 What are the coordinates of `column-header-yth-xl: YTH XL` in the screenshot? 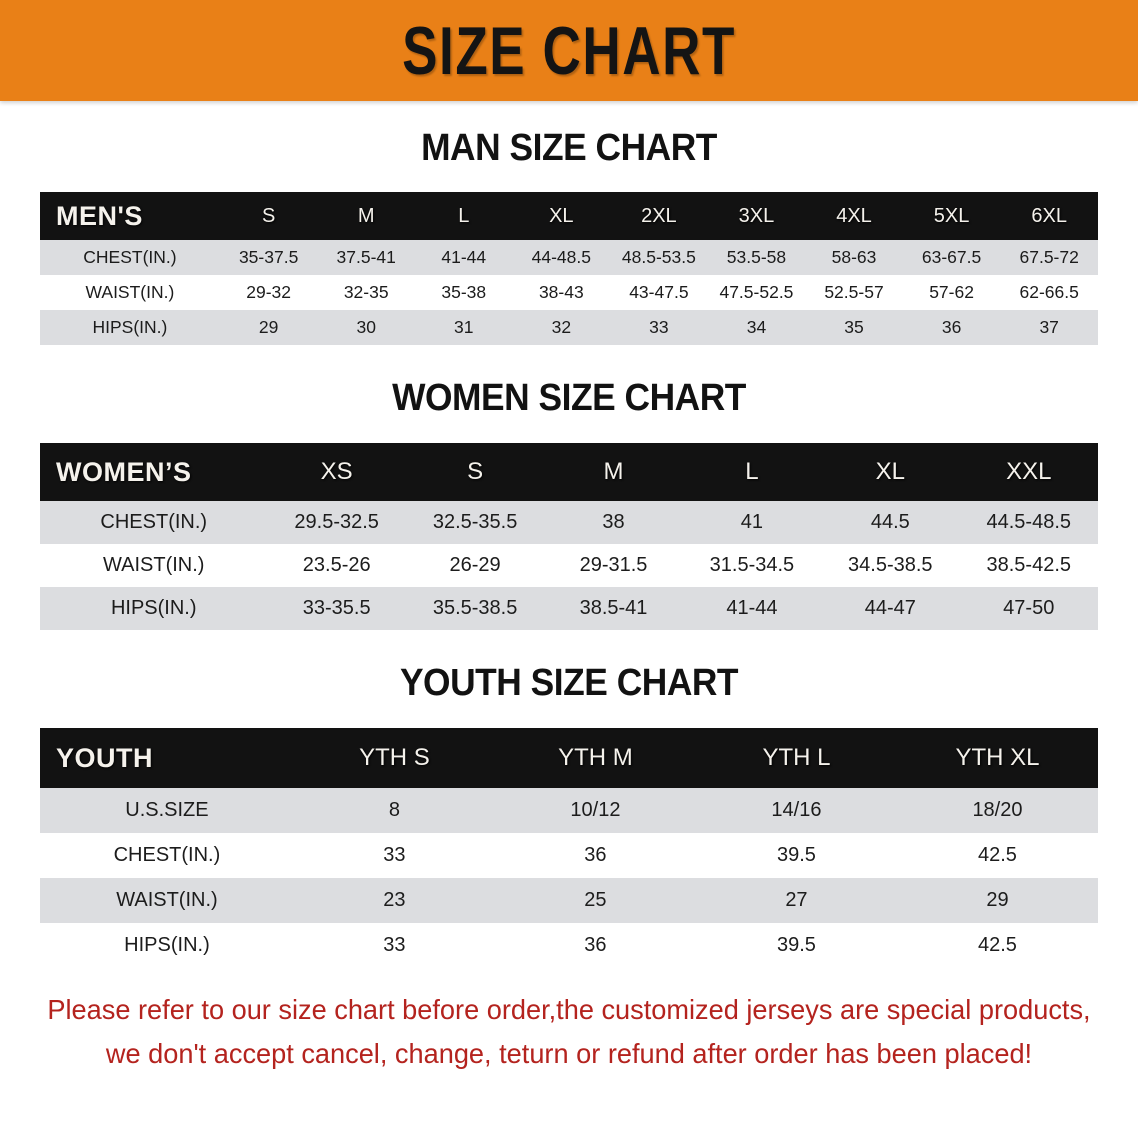 It's located at (997, 758).